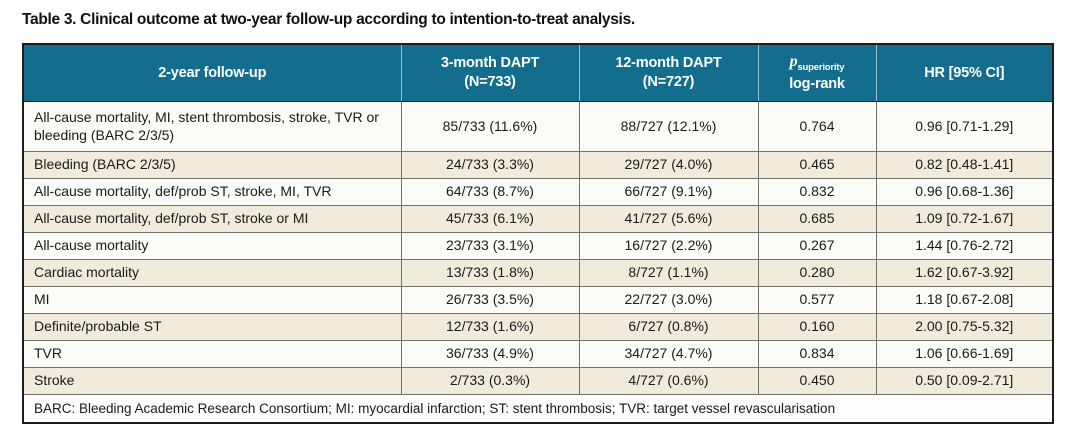 Image resolution: width=1074 pixels, height=437 pixels. I want to click on header-line: log-rank, so click(817, 83).